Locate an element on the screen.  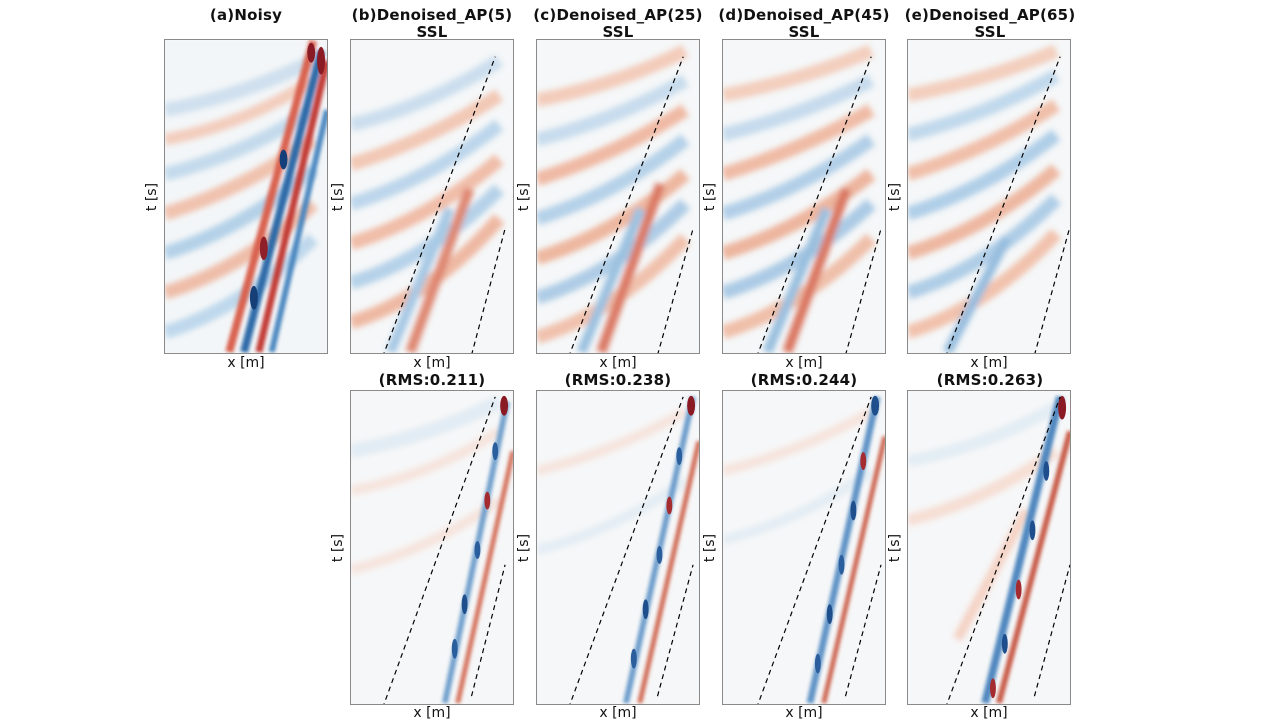
panel-d-residual is located at coordinates (804, 547).